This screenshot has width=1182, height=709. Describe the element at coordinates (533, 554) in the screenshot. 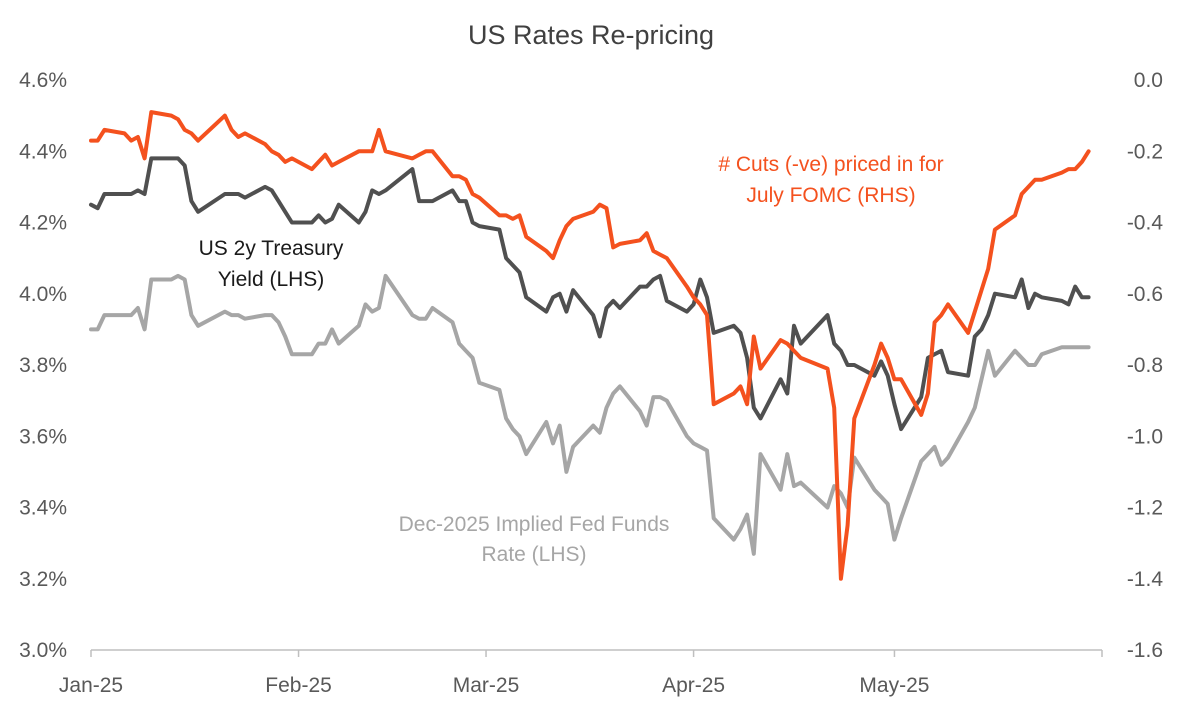

I see `annotation-fedfunds: Rate (LHS)` at that location.